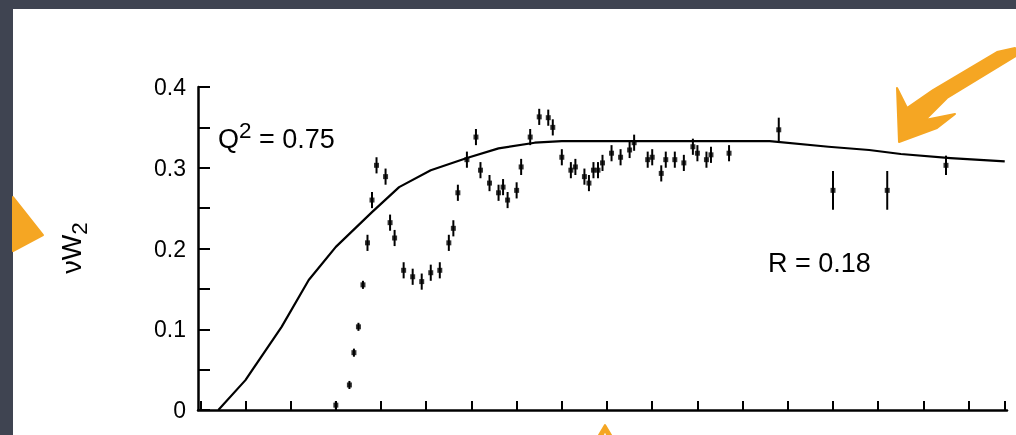 The width and height of the screenshot is (1016, 435). What do you see at coordinates (170, 329) in the screenshot?
I see `y-tick-label: 0.1` at bounding box center [170, 329].